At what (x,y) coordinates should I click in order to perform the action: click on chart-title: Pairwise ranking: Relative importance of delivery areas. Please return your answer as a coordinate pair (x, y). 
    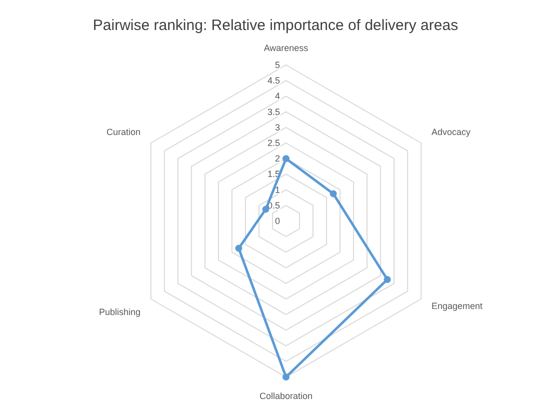
    Looking at the image, I should click on (275, 25).